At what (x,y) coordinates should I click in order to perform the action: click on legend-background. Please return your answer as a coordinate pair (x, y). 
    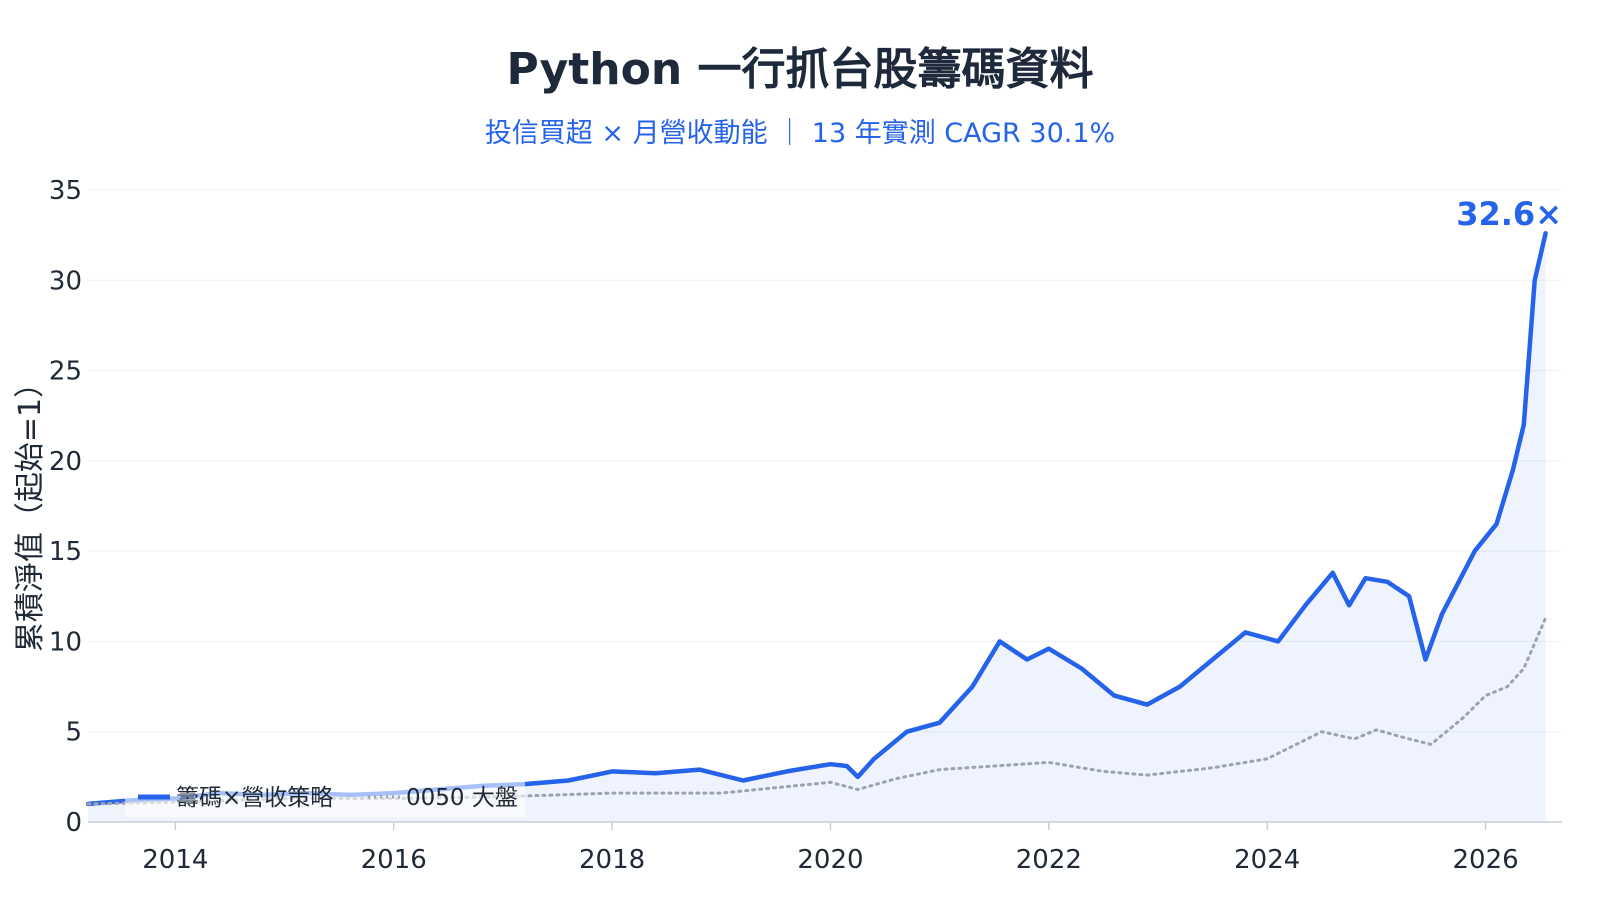
    Looking at the image, I should click on (325, 797).